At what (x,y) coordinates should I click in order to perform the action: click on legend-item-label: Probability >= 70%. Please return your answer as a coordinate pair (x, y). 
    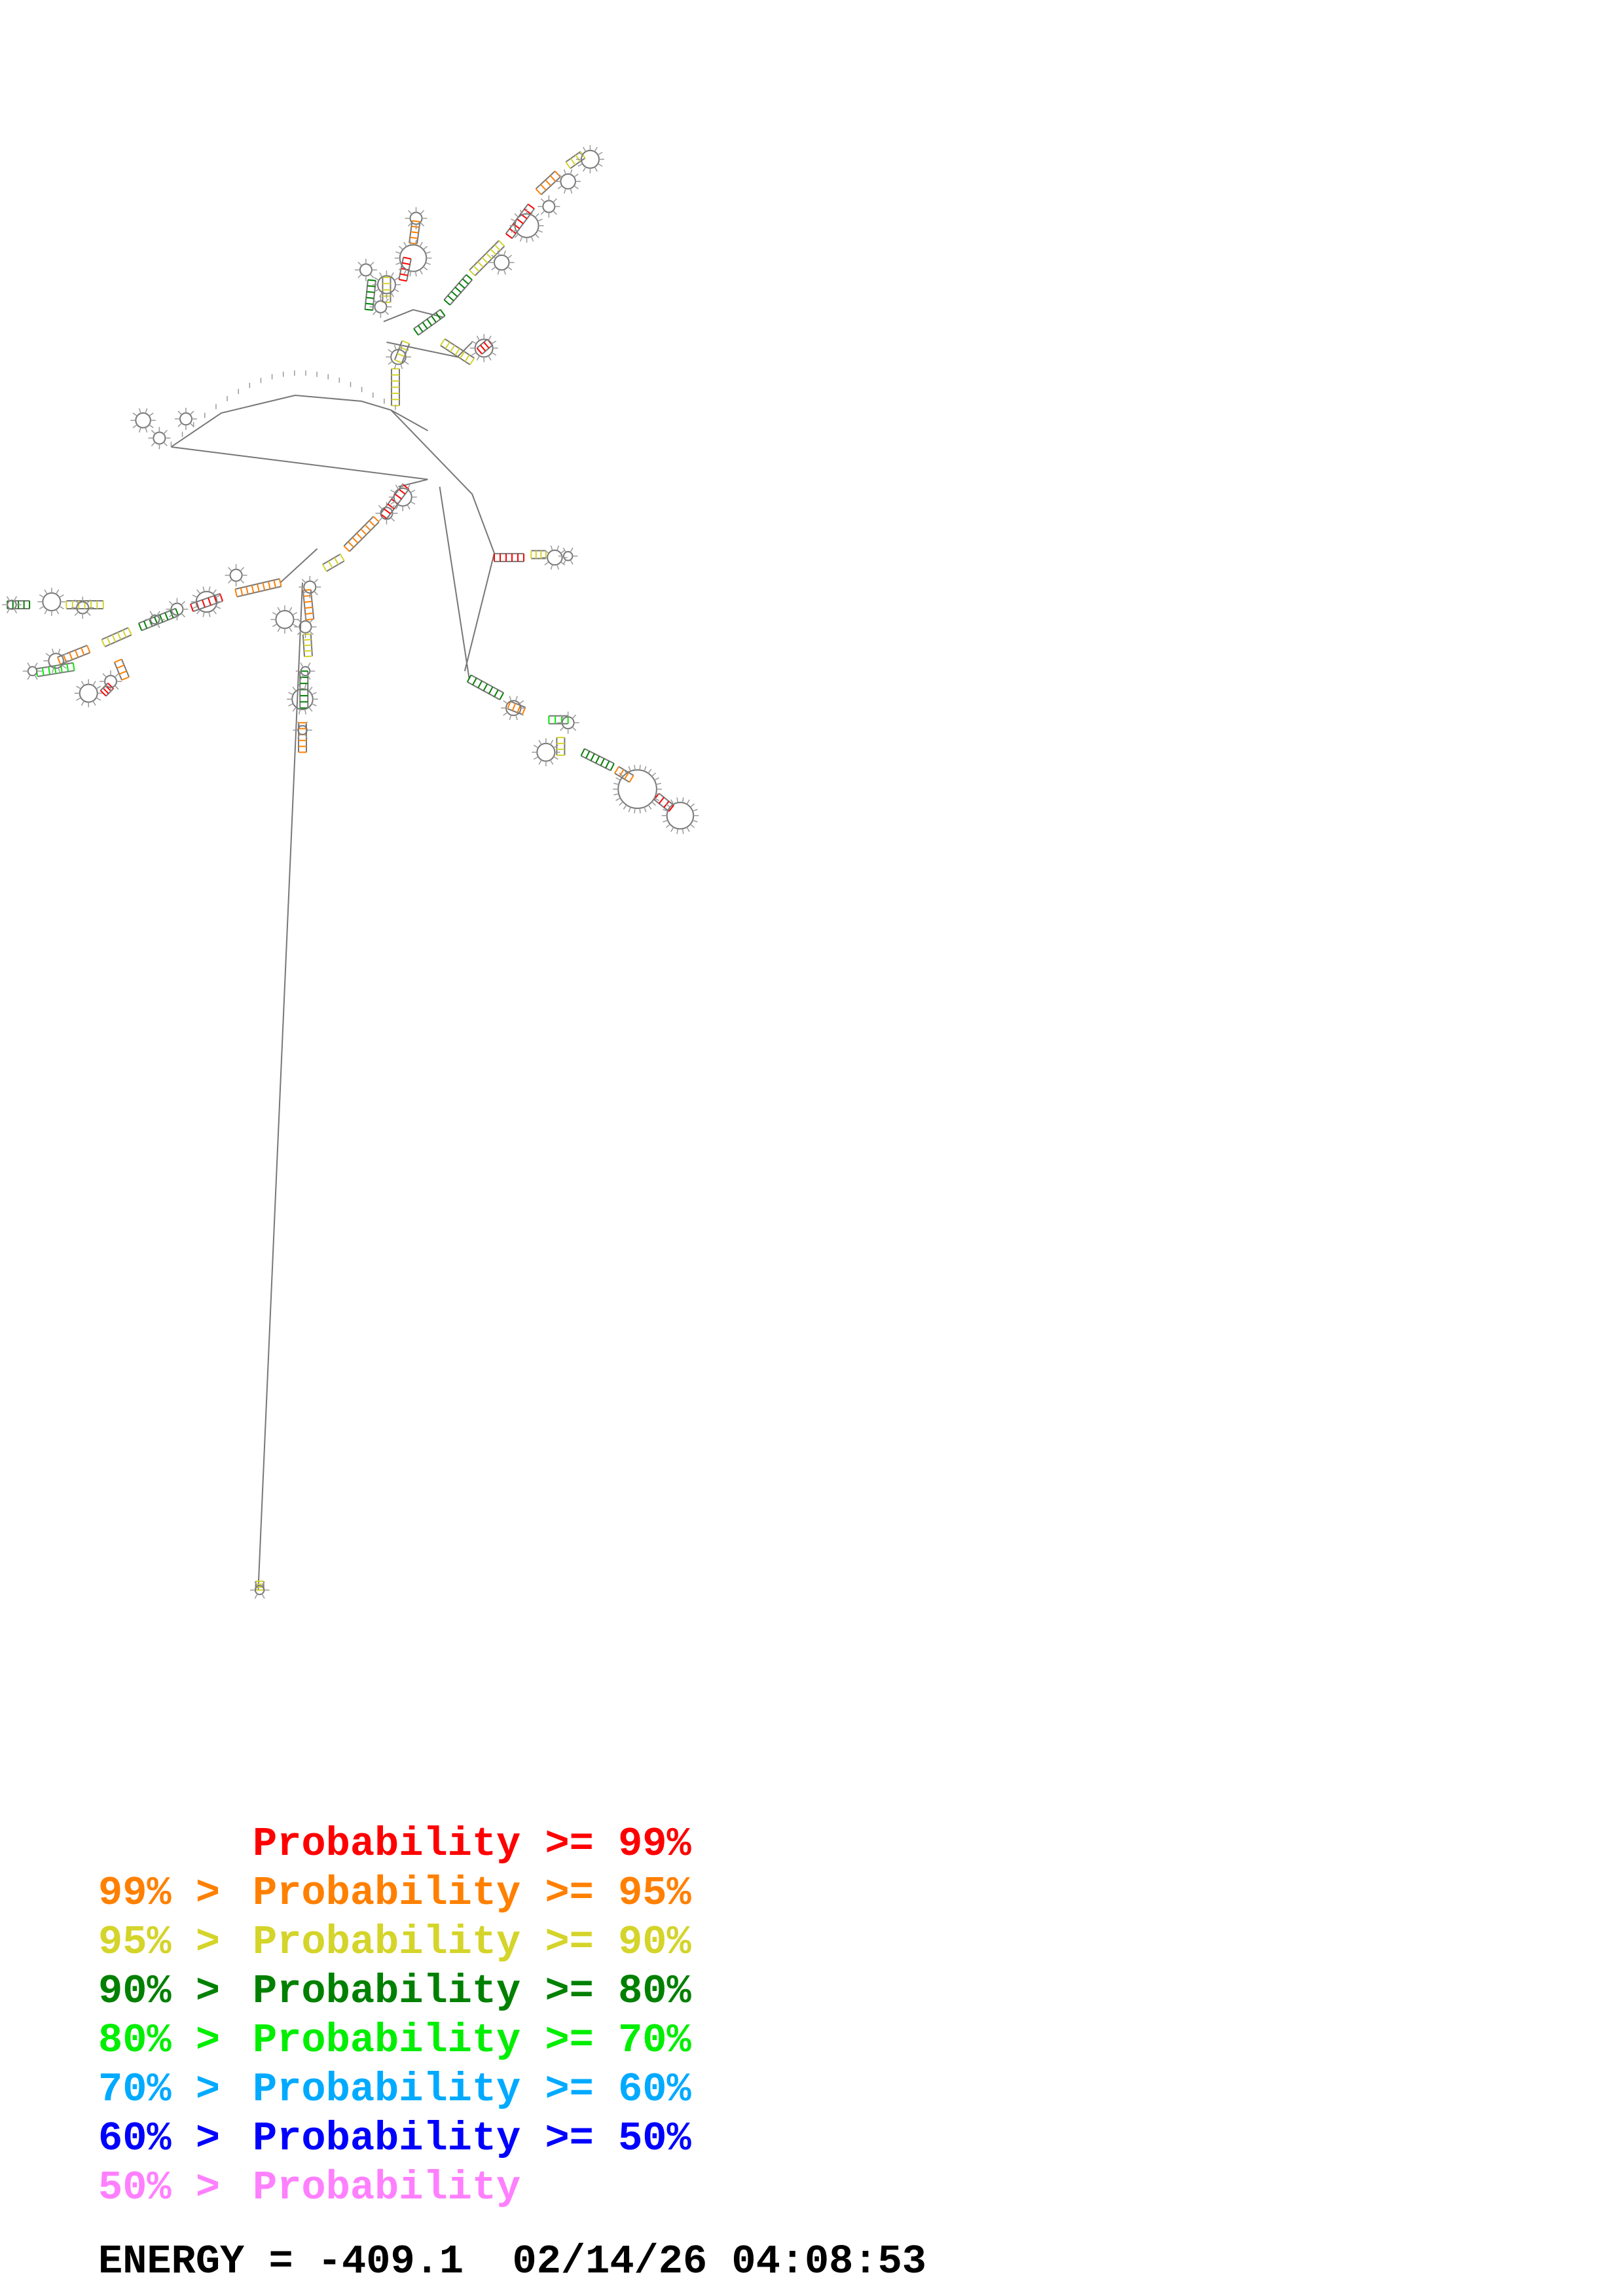
    Looking at the image, I should click on (472, 2040).